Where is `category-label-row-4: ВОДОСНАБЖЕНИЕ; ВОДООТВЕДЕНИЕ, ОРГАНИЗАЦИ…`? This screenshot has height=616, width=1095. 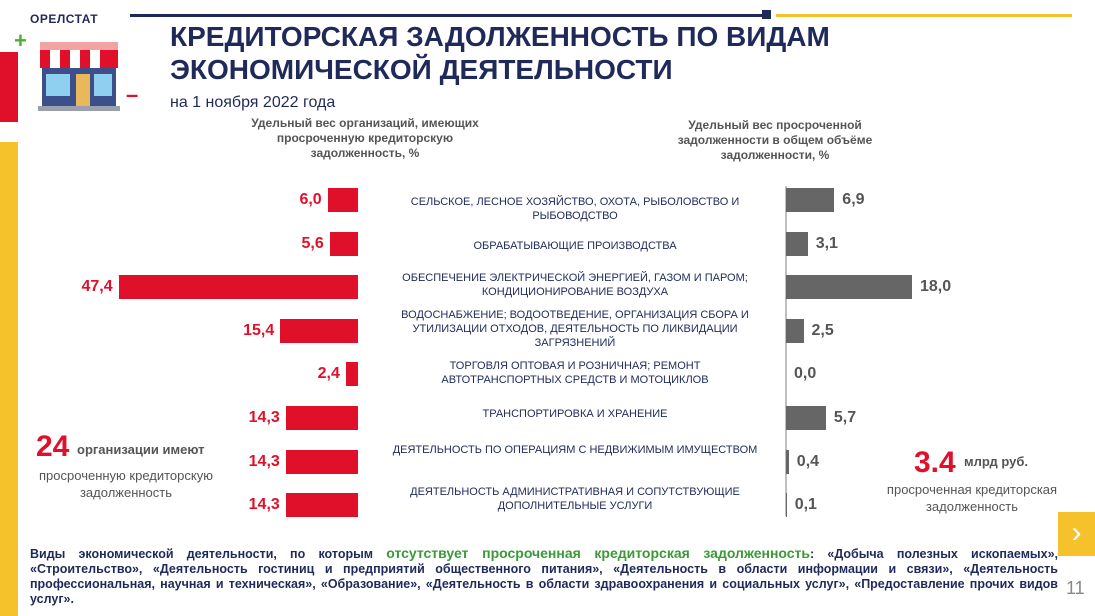 category-label-row-4: ВОДОСНАБЖЕНИЕ; ВОДООТВЕДЕНИЕ, ОРГАНИЗАЦИ… is located at coordinates (575, 329).